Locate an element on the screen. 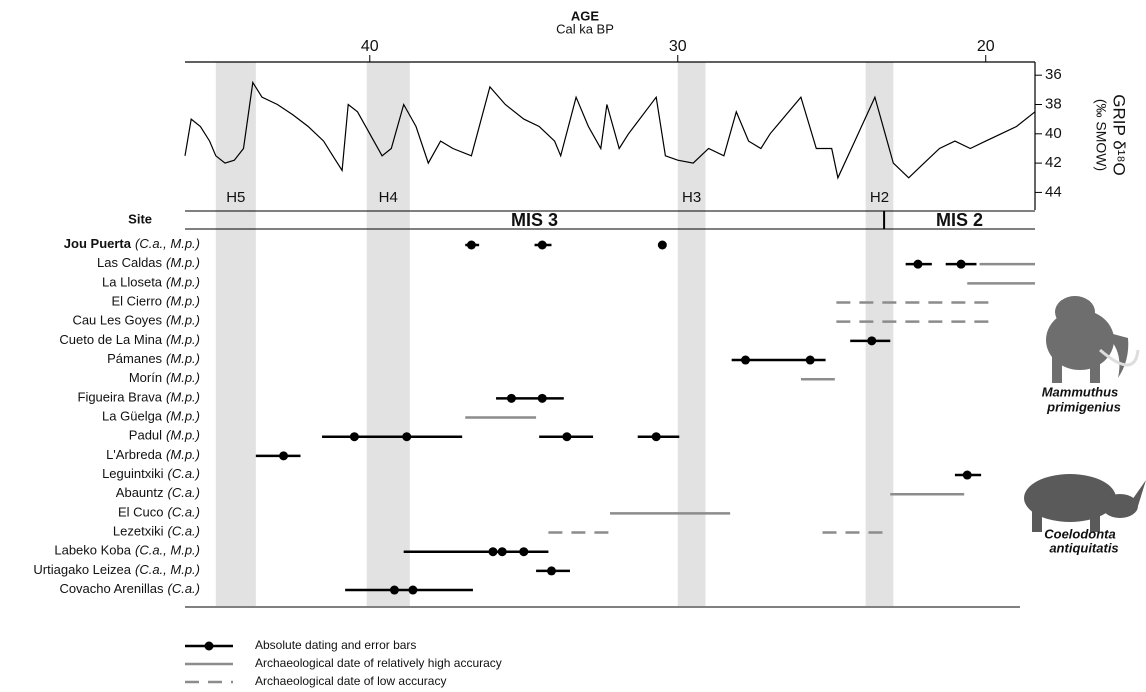 The width and height of the screenshot is (1146, 692). x-tick-label: 30 is located at coordinates (678, 46).